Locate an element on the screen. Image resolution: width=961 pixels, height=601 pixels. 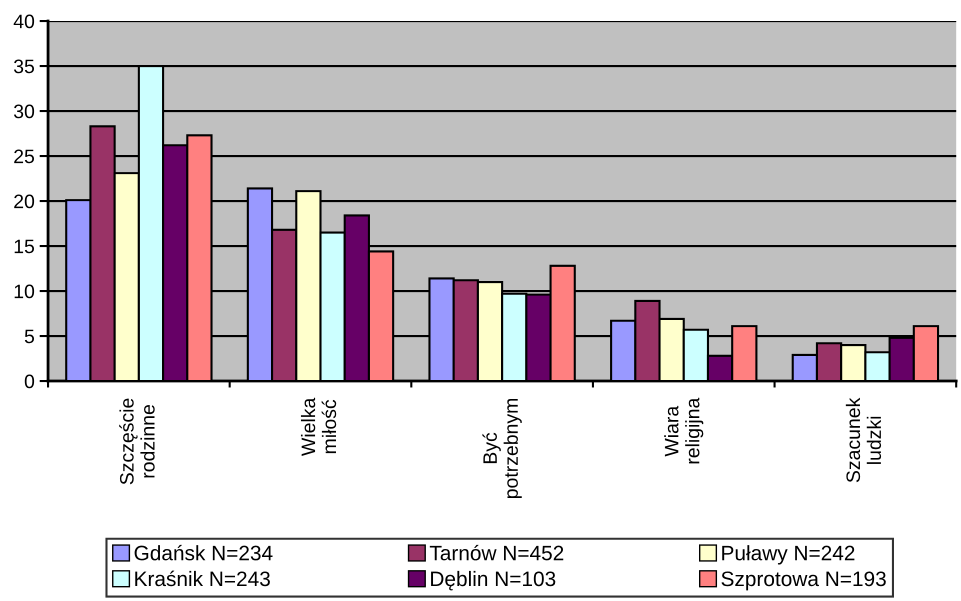
y-tick-label: 15 is located at coordinates (24, 247).